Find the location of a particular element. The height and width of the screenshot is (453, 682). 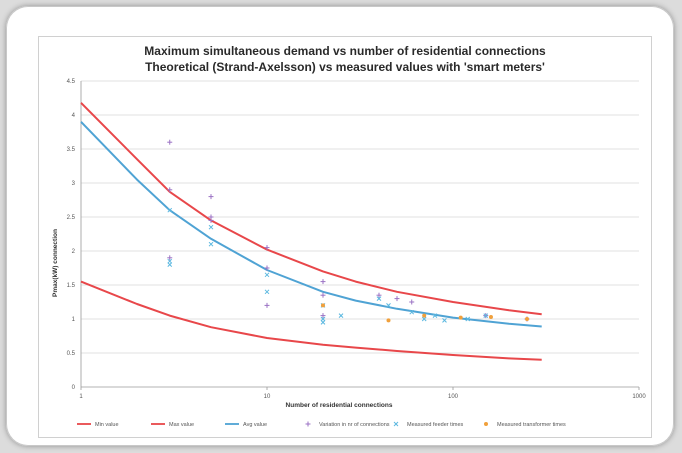

y-tick-label: 1 is located at coordinates (74, 320).